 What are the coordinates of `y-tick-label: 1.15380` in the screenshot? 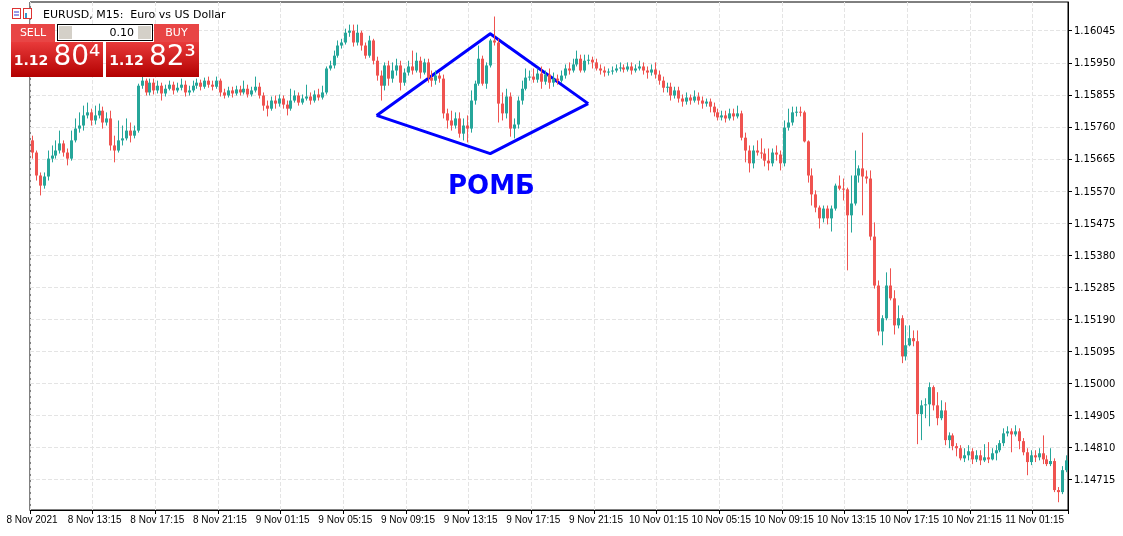 It's located at (1095, 255).